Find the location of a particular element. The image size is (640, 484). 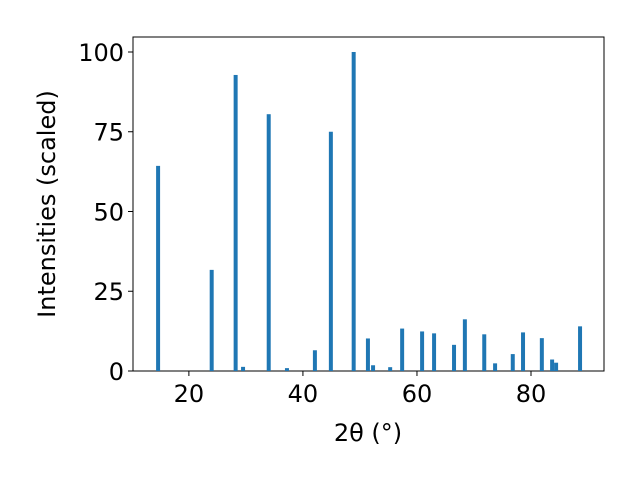

y-tick-label: 75 is located at coordinates (108, 133).